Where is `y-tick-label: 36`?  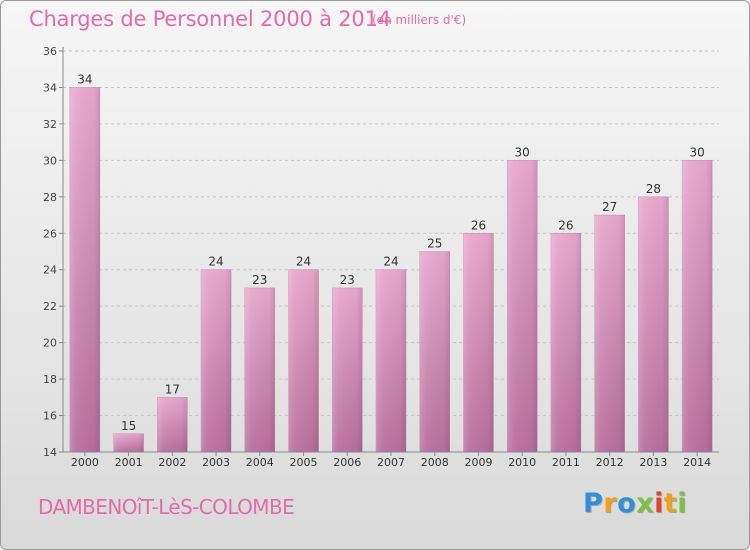
y-tick-label: 36 is located at coordinates (50, 51).